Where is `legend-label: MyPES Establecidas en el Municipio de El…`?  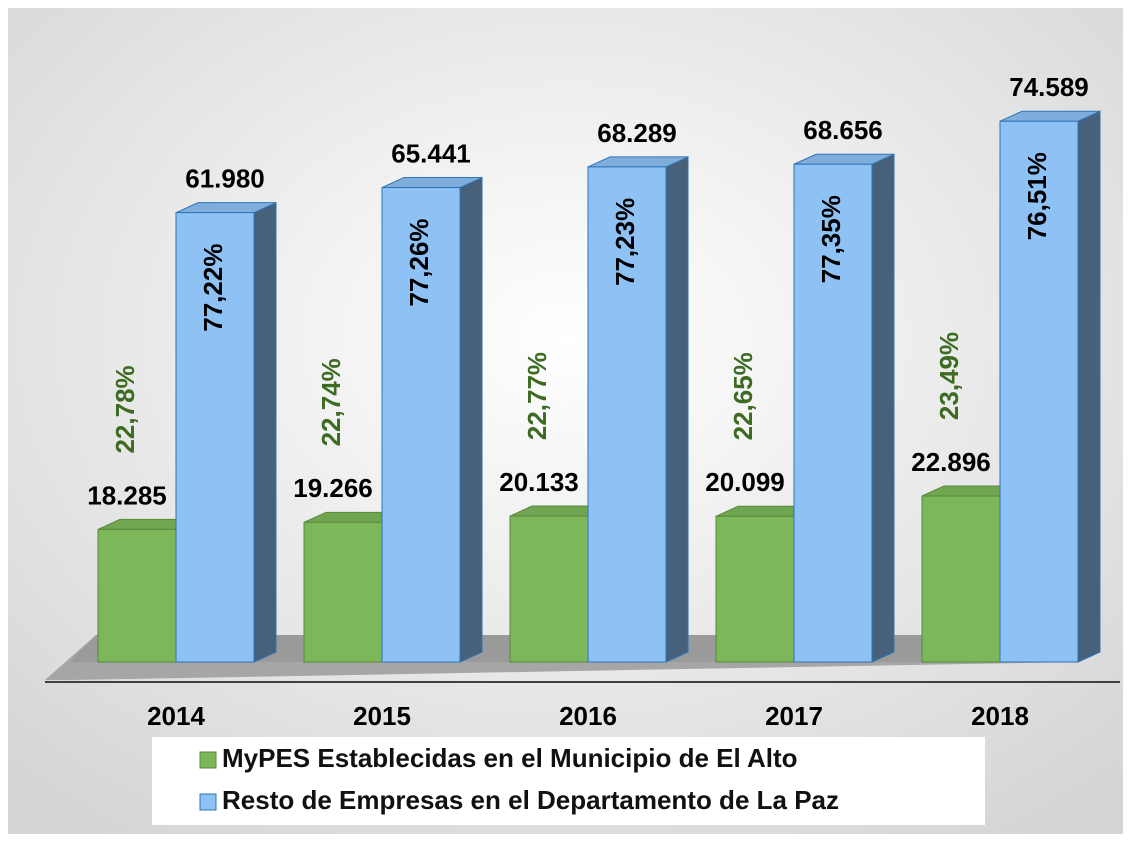
legend-label: MyPES Establecidas en el Municipio de El… is located at coordinates (510, 758).